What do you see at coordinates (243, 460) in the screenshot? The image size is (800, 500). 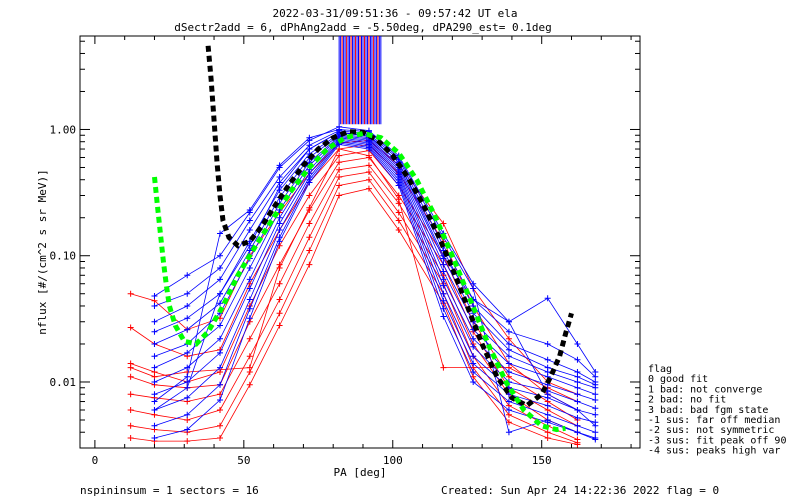 I see `x-tick-label: 50` at bounding box center [243, 460].